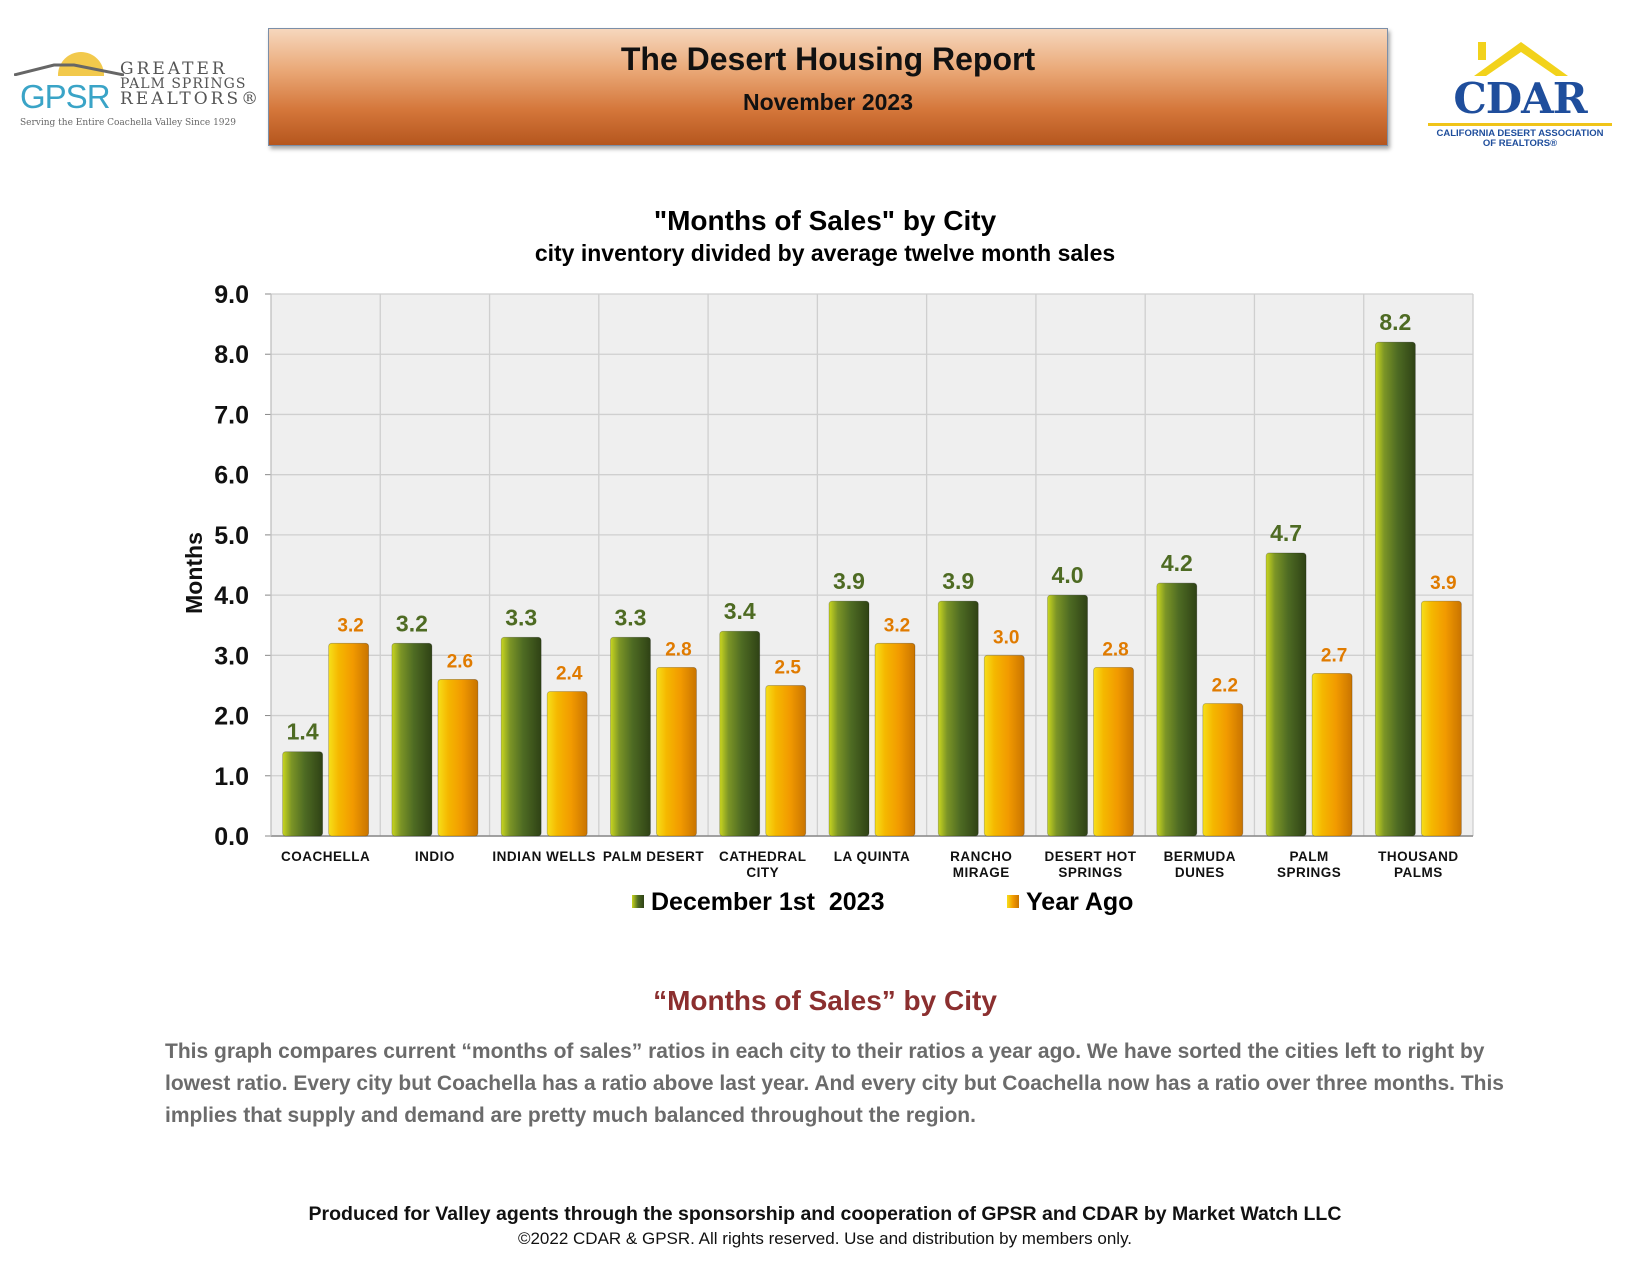 Image resolution: width=1650 pixels, height=1275 pixels. Describe the element at coordinates (1091, 856) in the screenshot. I see `x-tick-label: DESERT HOT` at that location.